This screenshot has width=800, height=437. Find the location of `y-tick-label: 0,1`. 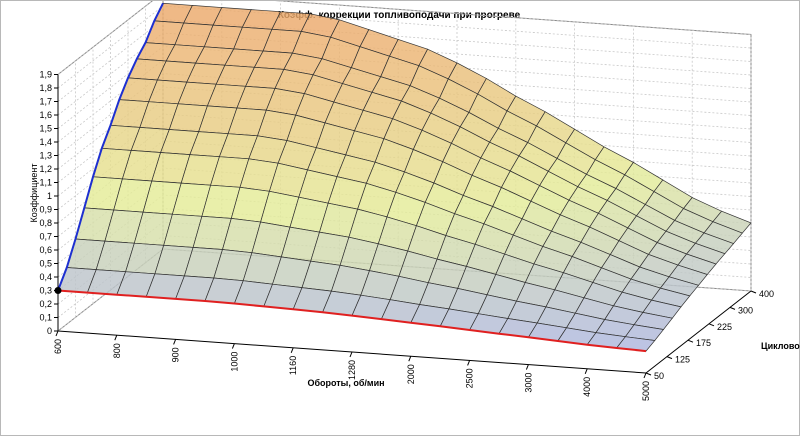

y-tick-label: 0,1 is located at coordinates (45, 318).